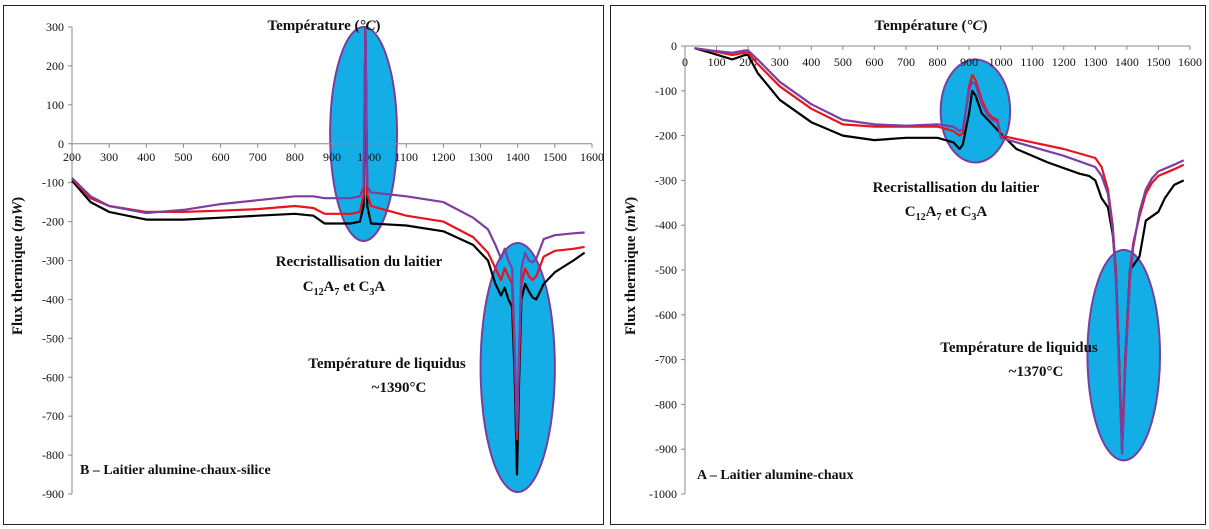 The height and width of the screenshot is (529, 1209). I want to click on chart-a-y-tick-label: -700, so click(666, 360).